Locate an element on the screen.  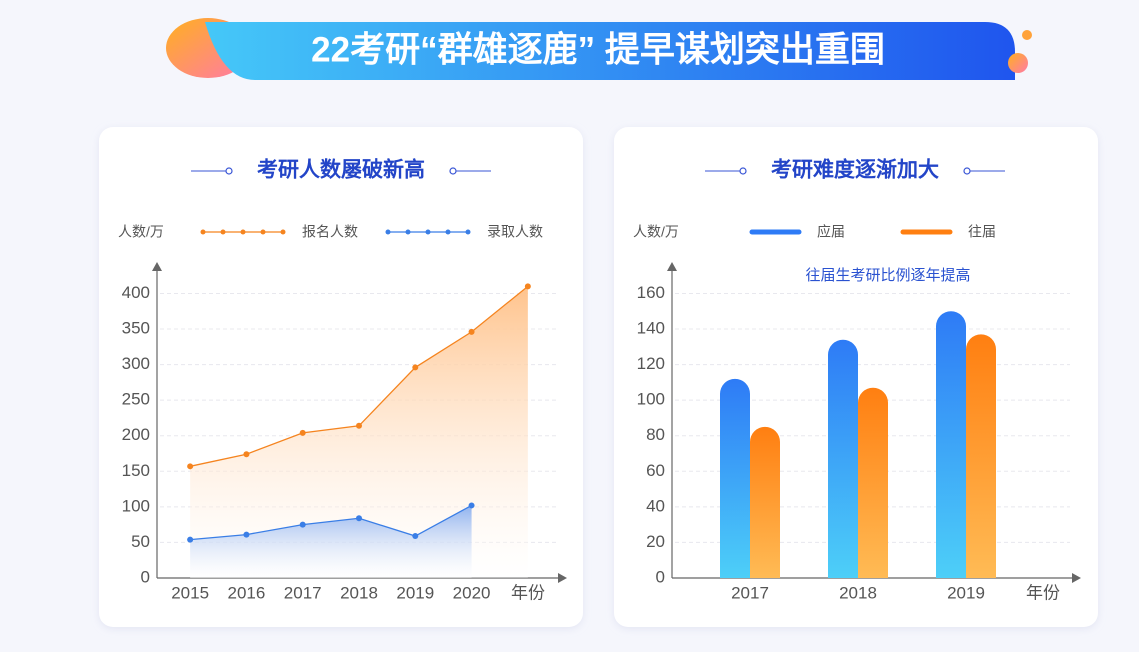
chart-title: 考研人数屡破新高 is located at coordinates (341, 170).